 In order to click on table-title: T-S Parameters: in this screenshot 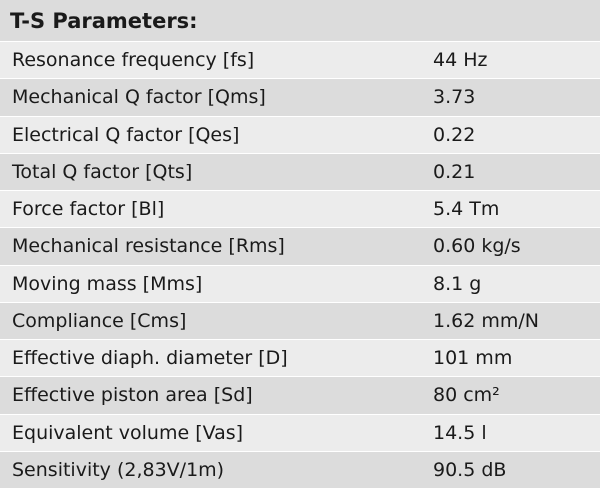, I will do `click(300, 20)`.